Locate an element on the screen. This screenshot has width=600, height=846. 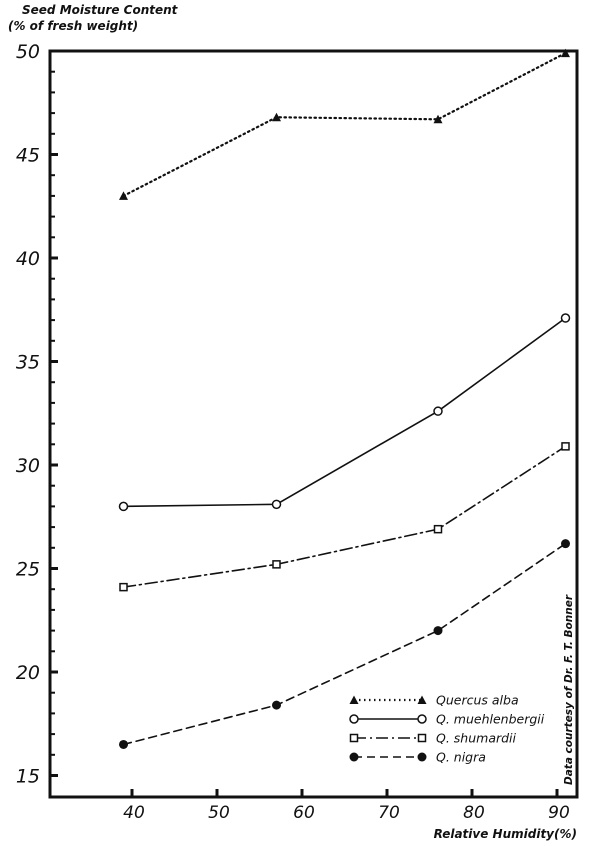
x-tick-label: 70 is located at coordinates (389, 813).